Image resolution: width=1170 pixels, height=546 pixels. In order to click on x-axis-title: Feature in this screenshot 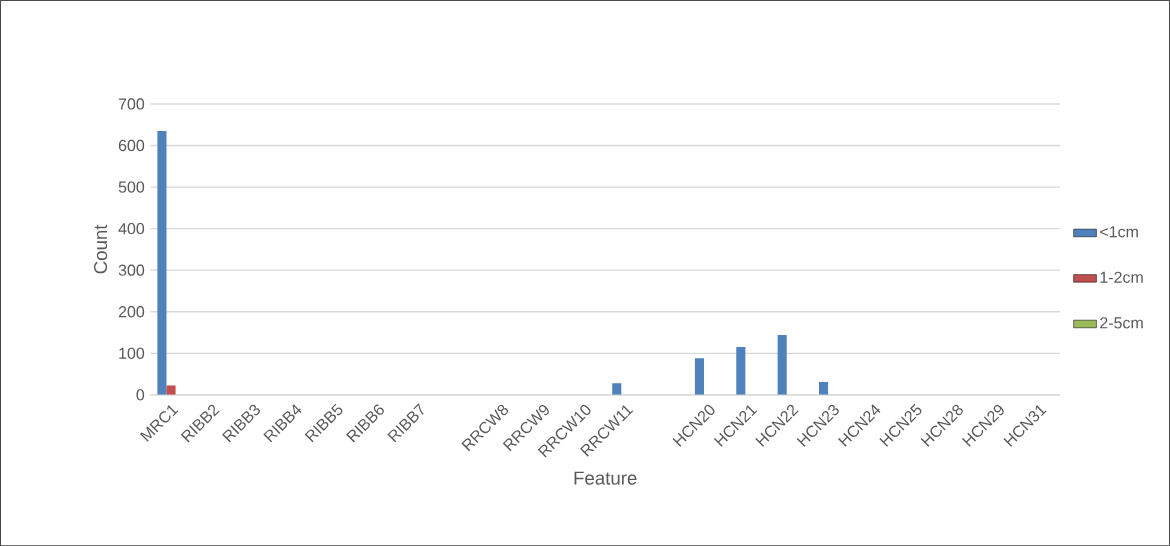, I will do `click(605, 478)`.